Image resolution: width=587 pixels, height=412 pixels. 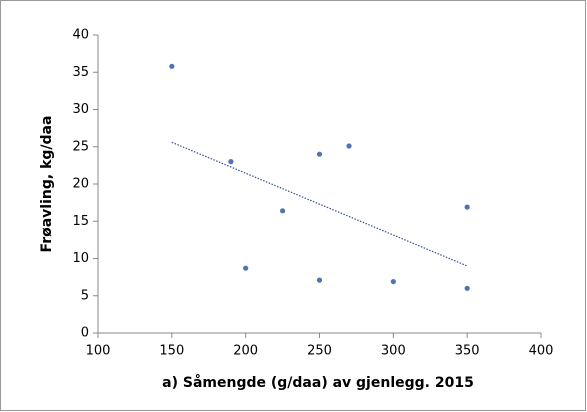 What do you see at coordinates (80, 72) in the screenshot?
I see `y-tick-label: 35` at bounding box center [80, 72].